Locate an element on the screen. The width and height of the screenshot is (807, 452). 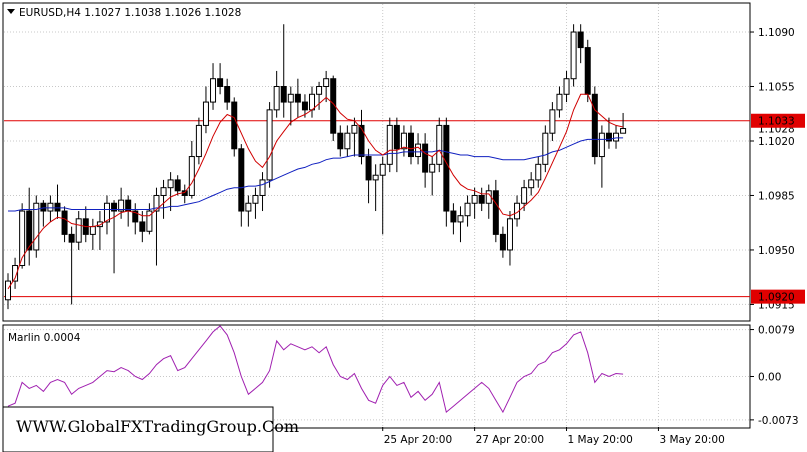
time-tick-label: 3 May 20:00 is located at coordinates (691, 440).